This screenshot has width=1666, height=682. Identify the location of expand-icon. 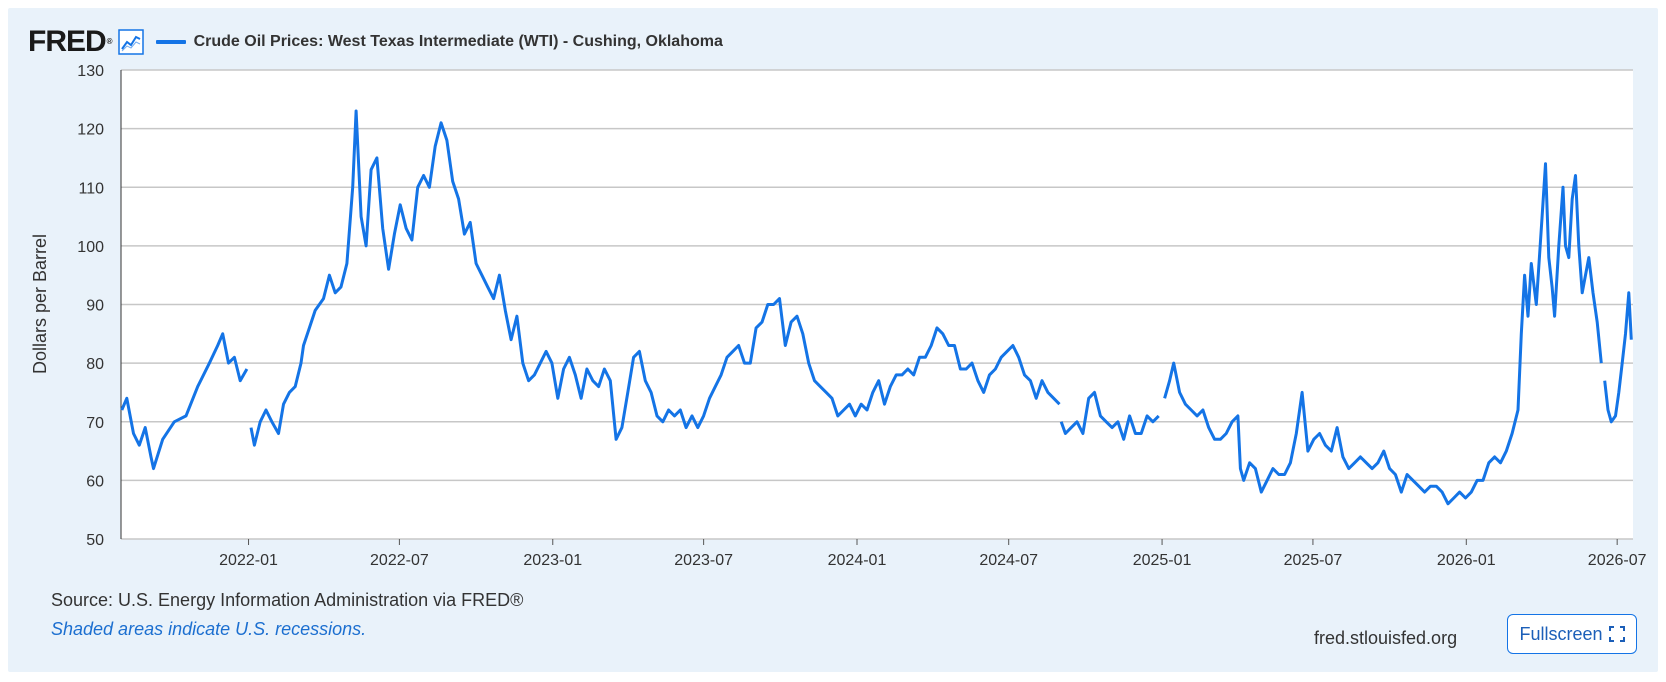
(1616, 634).